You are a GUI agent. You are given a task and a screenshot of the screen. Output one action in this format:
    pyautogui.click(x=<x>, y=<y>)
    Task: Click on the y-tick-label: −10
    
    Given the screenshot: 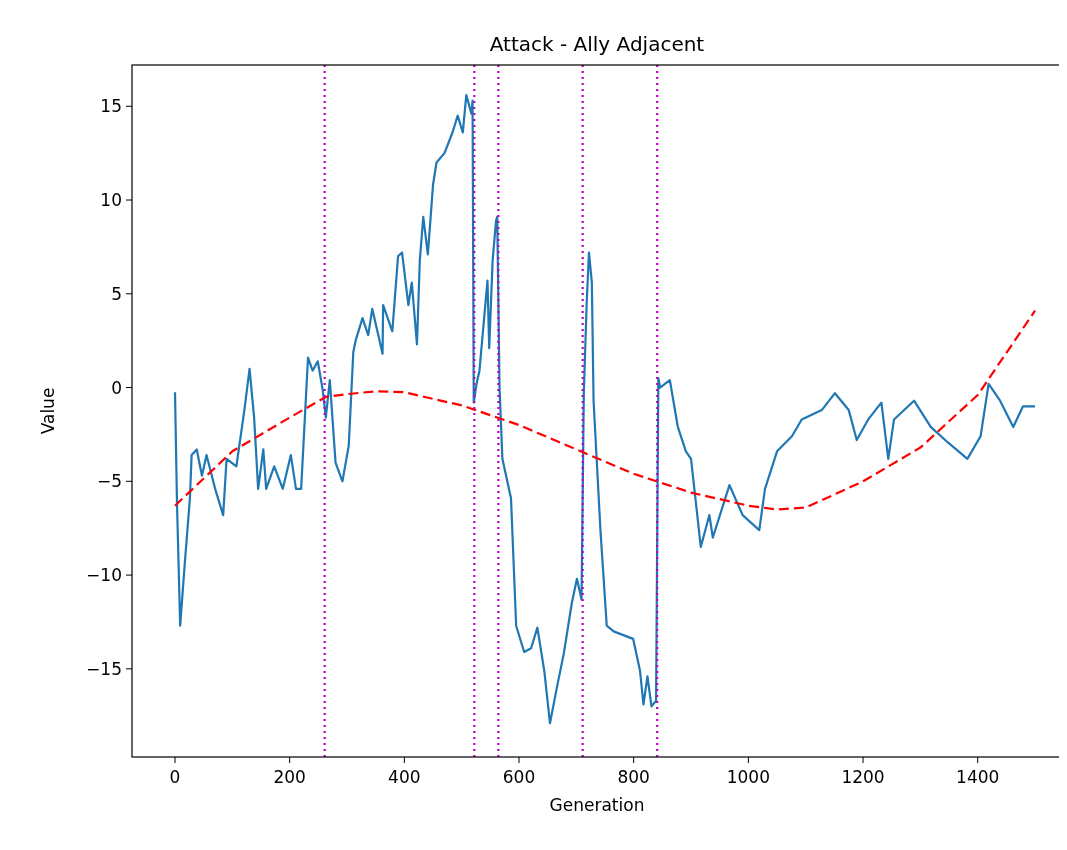 What is the action you would take?
    pyautogui.click(x=104, y=575)
    